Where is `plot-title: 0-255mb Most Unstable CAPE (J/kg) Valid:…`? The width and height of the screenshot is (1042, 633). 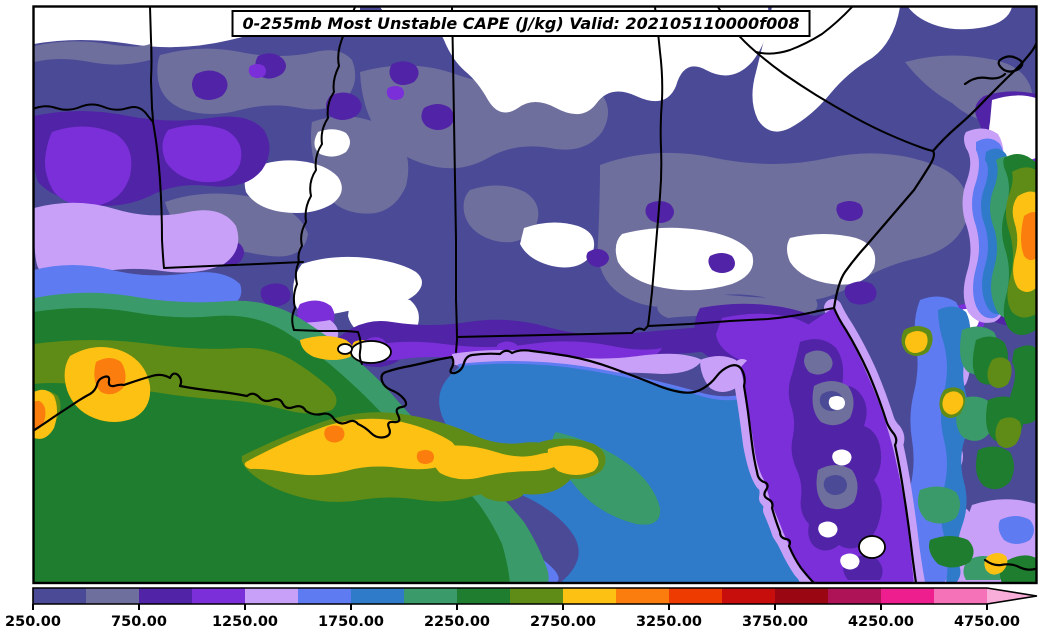 plot-title: 0-255mb Most Unstable CAPE (J/kg) Valid:… is located at coordinates (521, 23).